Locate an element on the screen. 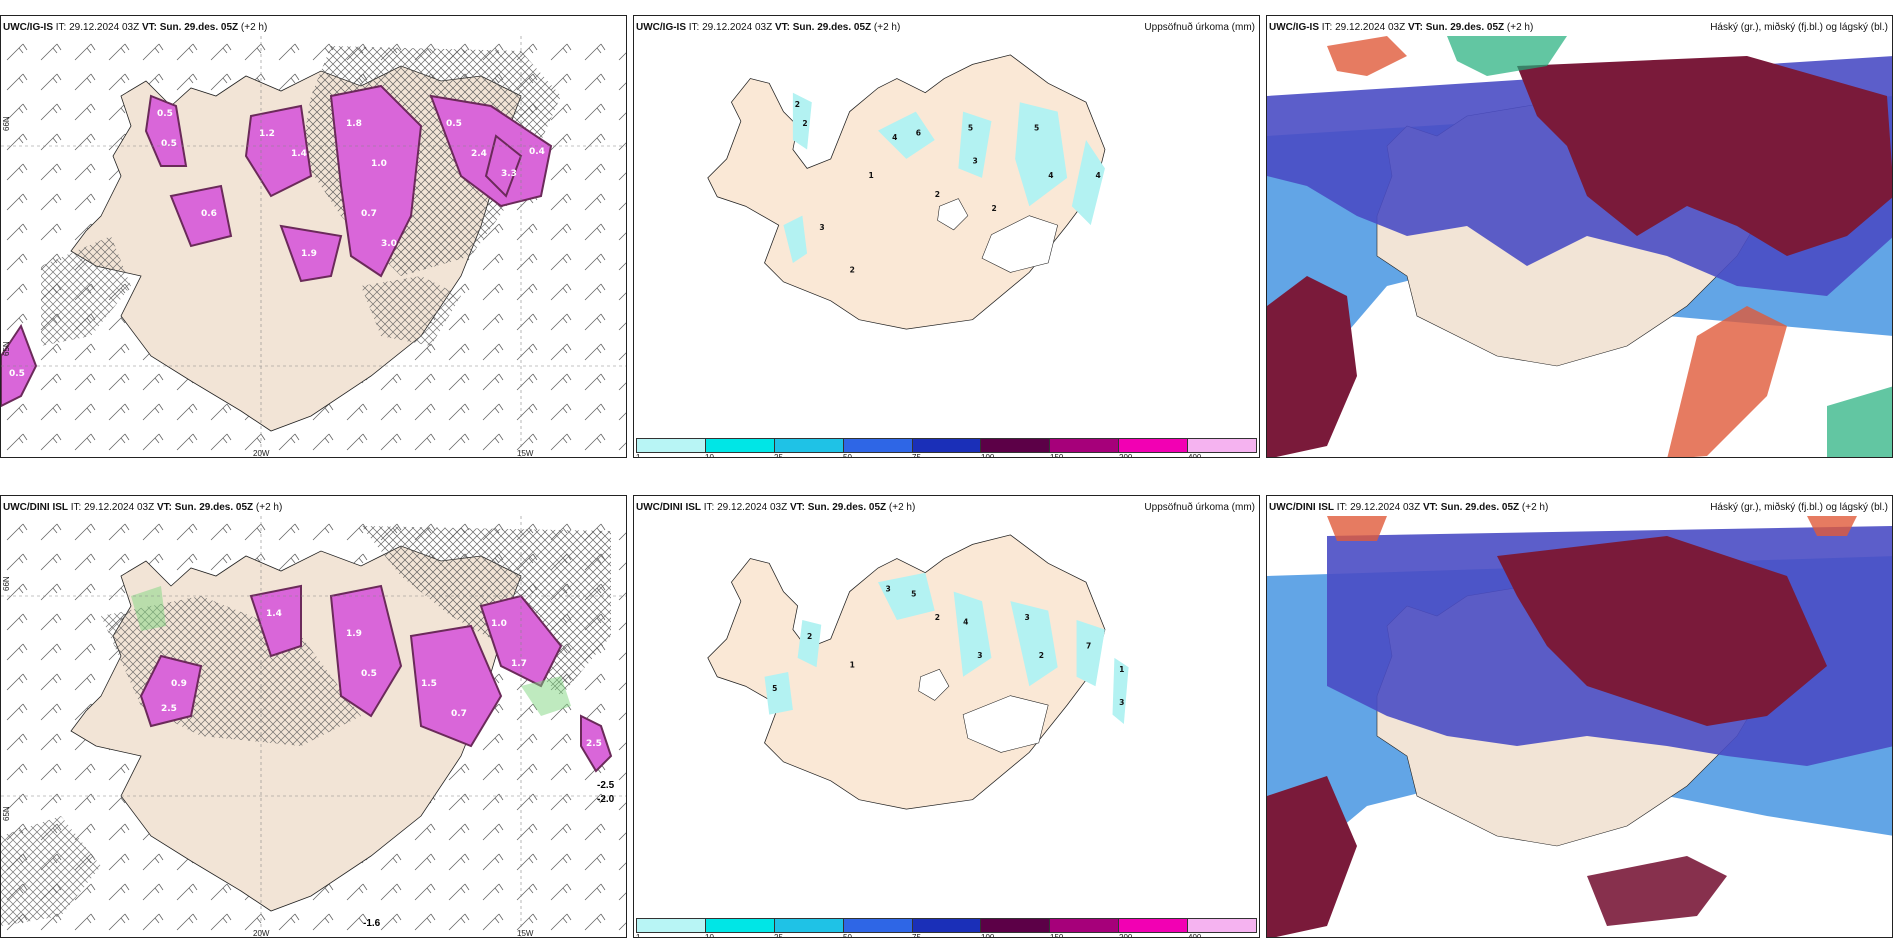 This screenshot has height=950, width=1900. lat-label-65n: 65N is located at coordinates (6, 813).